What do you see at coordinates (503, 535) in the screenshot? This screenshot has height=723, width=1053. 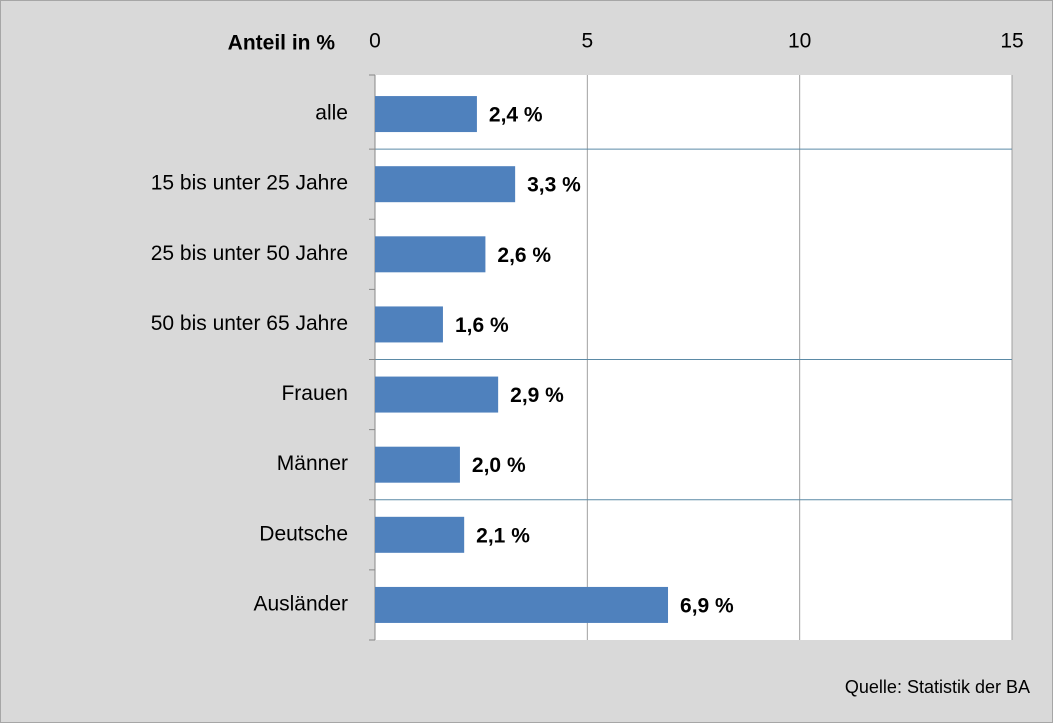 I see `data-label: 2,1 %` at bounding box center [503, 535].